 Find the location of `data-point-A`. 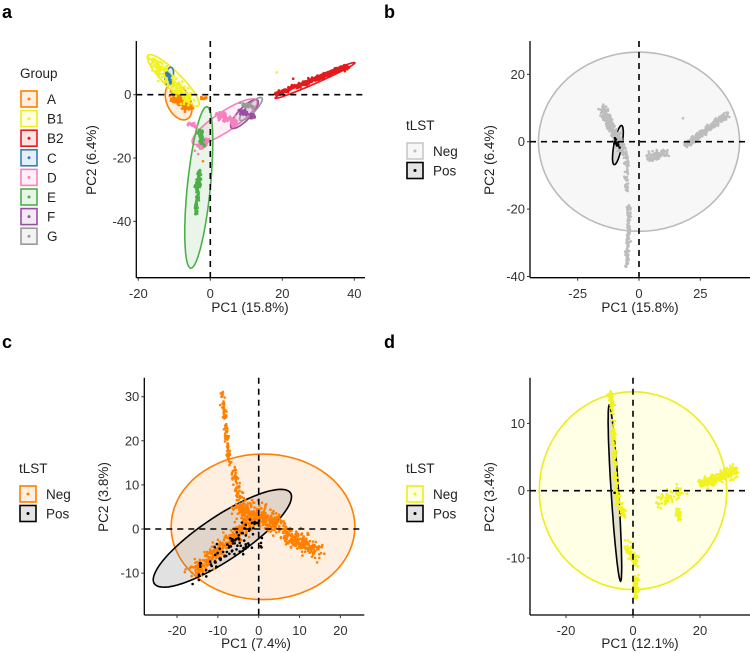

data-point-A is located at coordinates (175, 102).